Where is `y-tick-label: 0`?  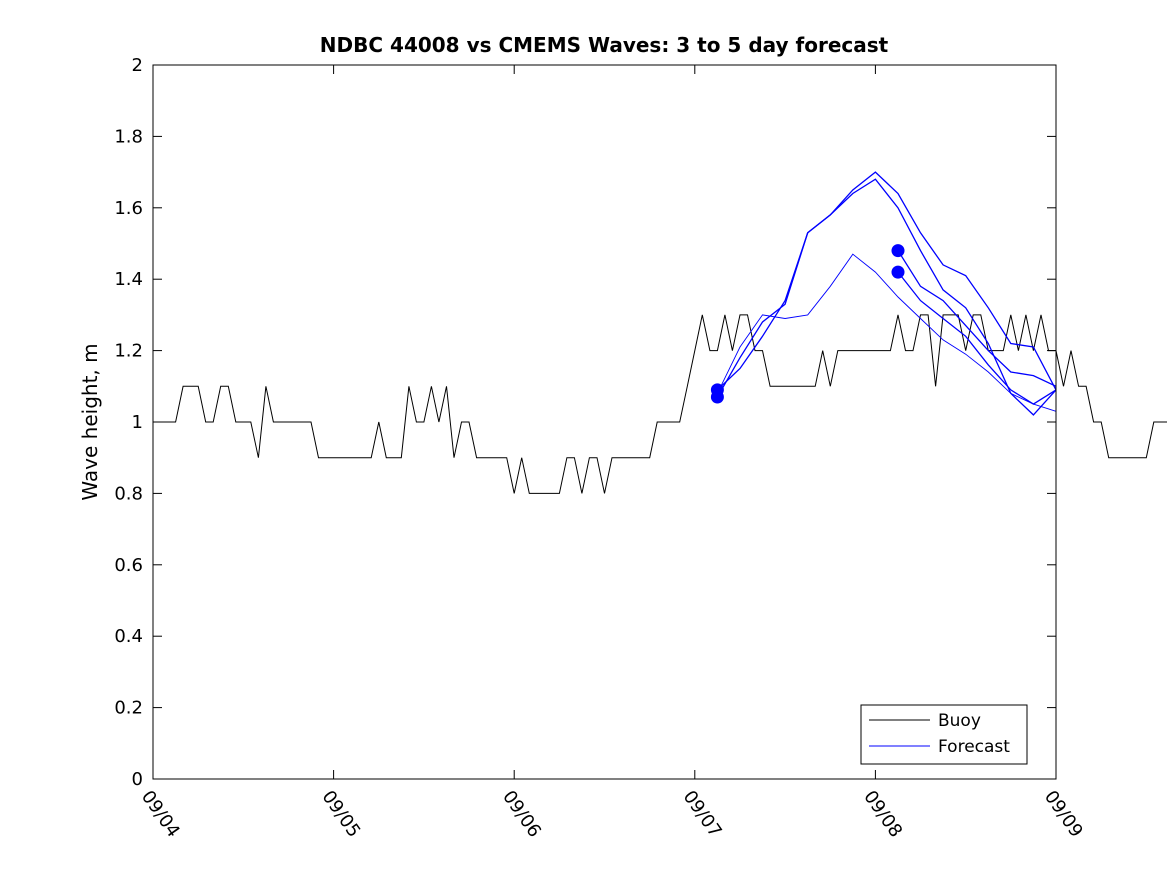
y-tick-label: 0 is located at coordinates (137, 779).